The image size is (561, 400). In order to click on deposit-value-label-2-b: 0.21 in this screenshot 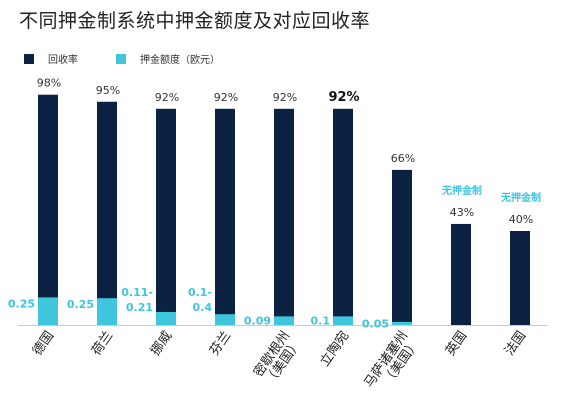, I will do `click(139, 307)`.